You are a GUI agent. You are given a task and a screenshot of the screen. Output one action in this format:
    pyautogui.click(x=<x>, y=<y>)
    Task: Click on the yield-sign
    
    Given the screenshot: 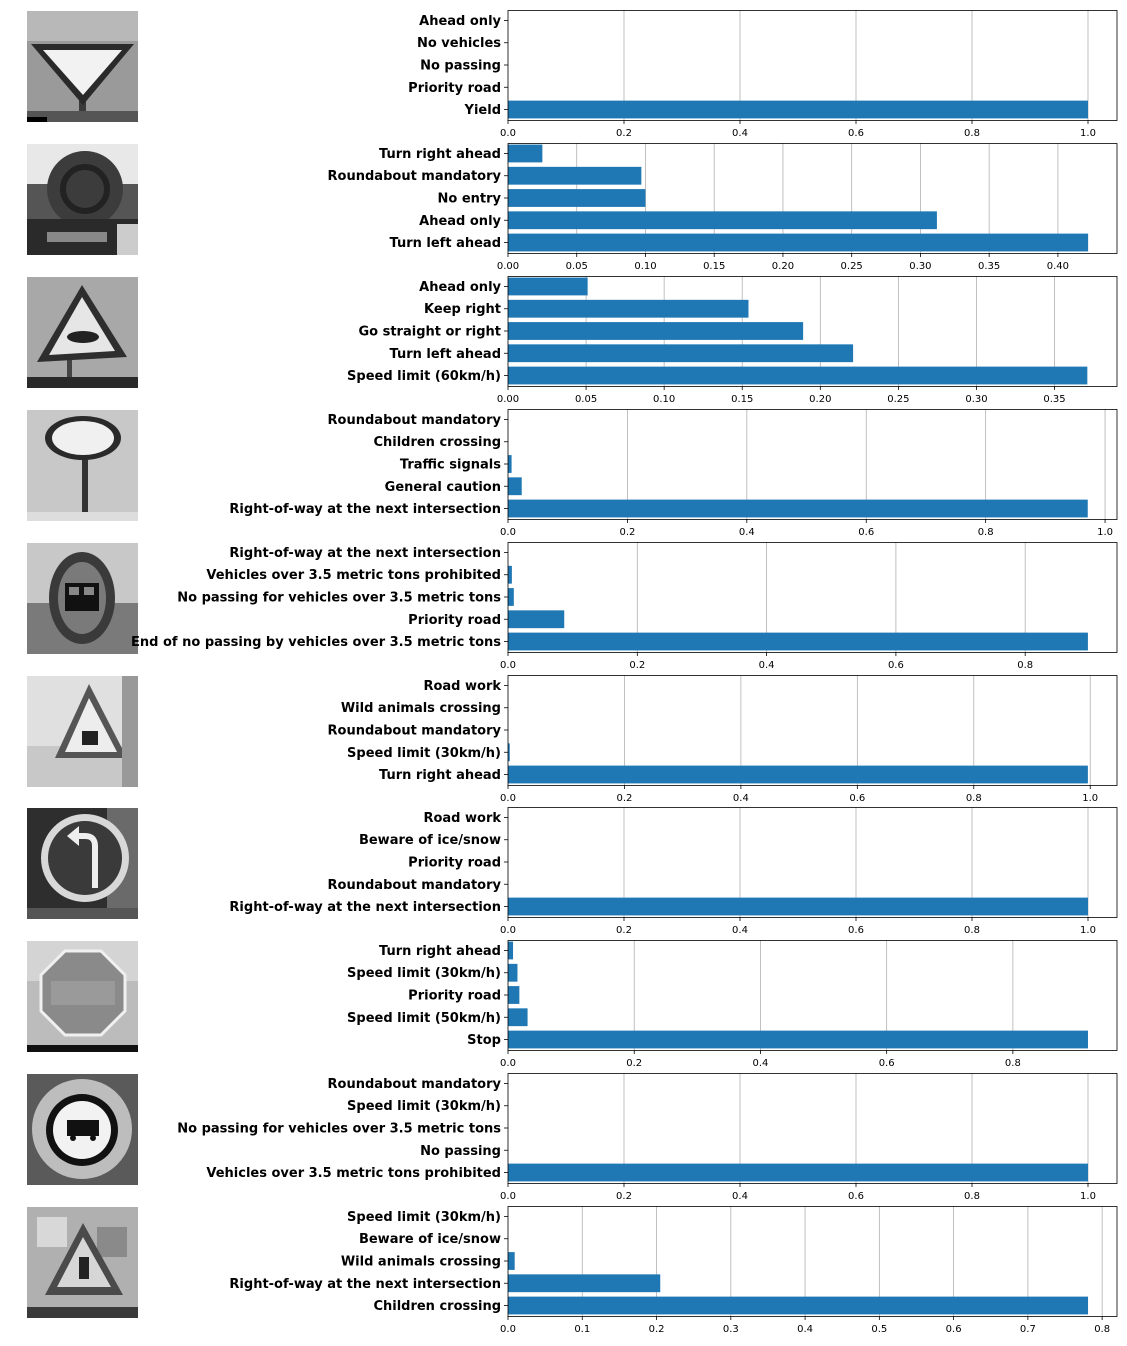 What is the action you would take?
    pyautogui.click(x=82, y=66)
    